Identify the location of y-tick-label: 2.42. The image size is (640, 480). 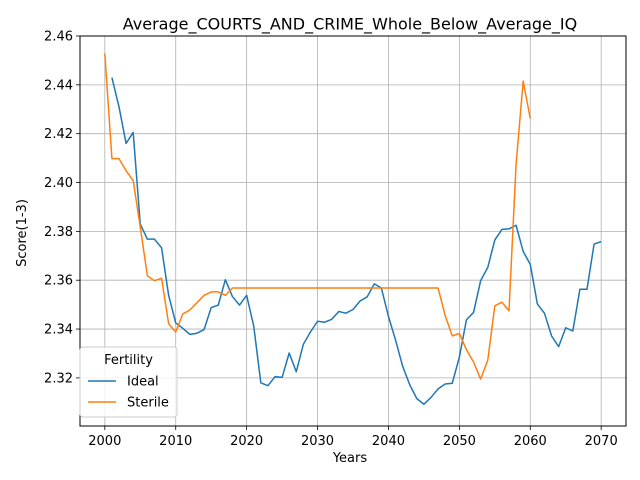
(58, 134).